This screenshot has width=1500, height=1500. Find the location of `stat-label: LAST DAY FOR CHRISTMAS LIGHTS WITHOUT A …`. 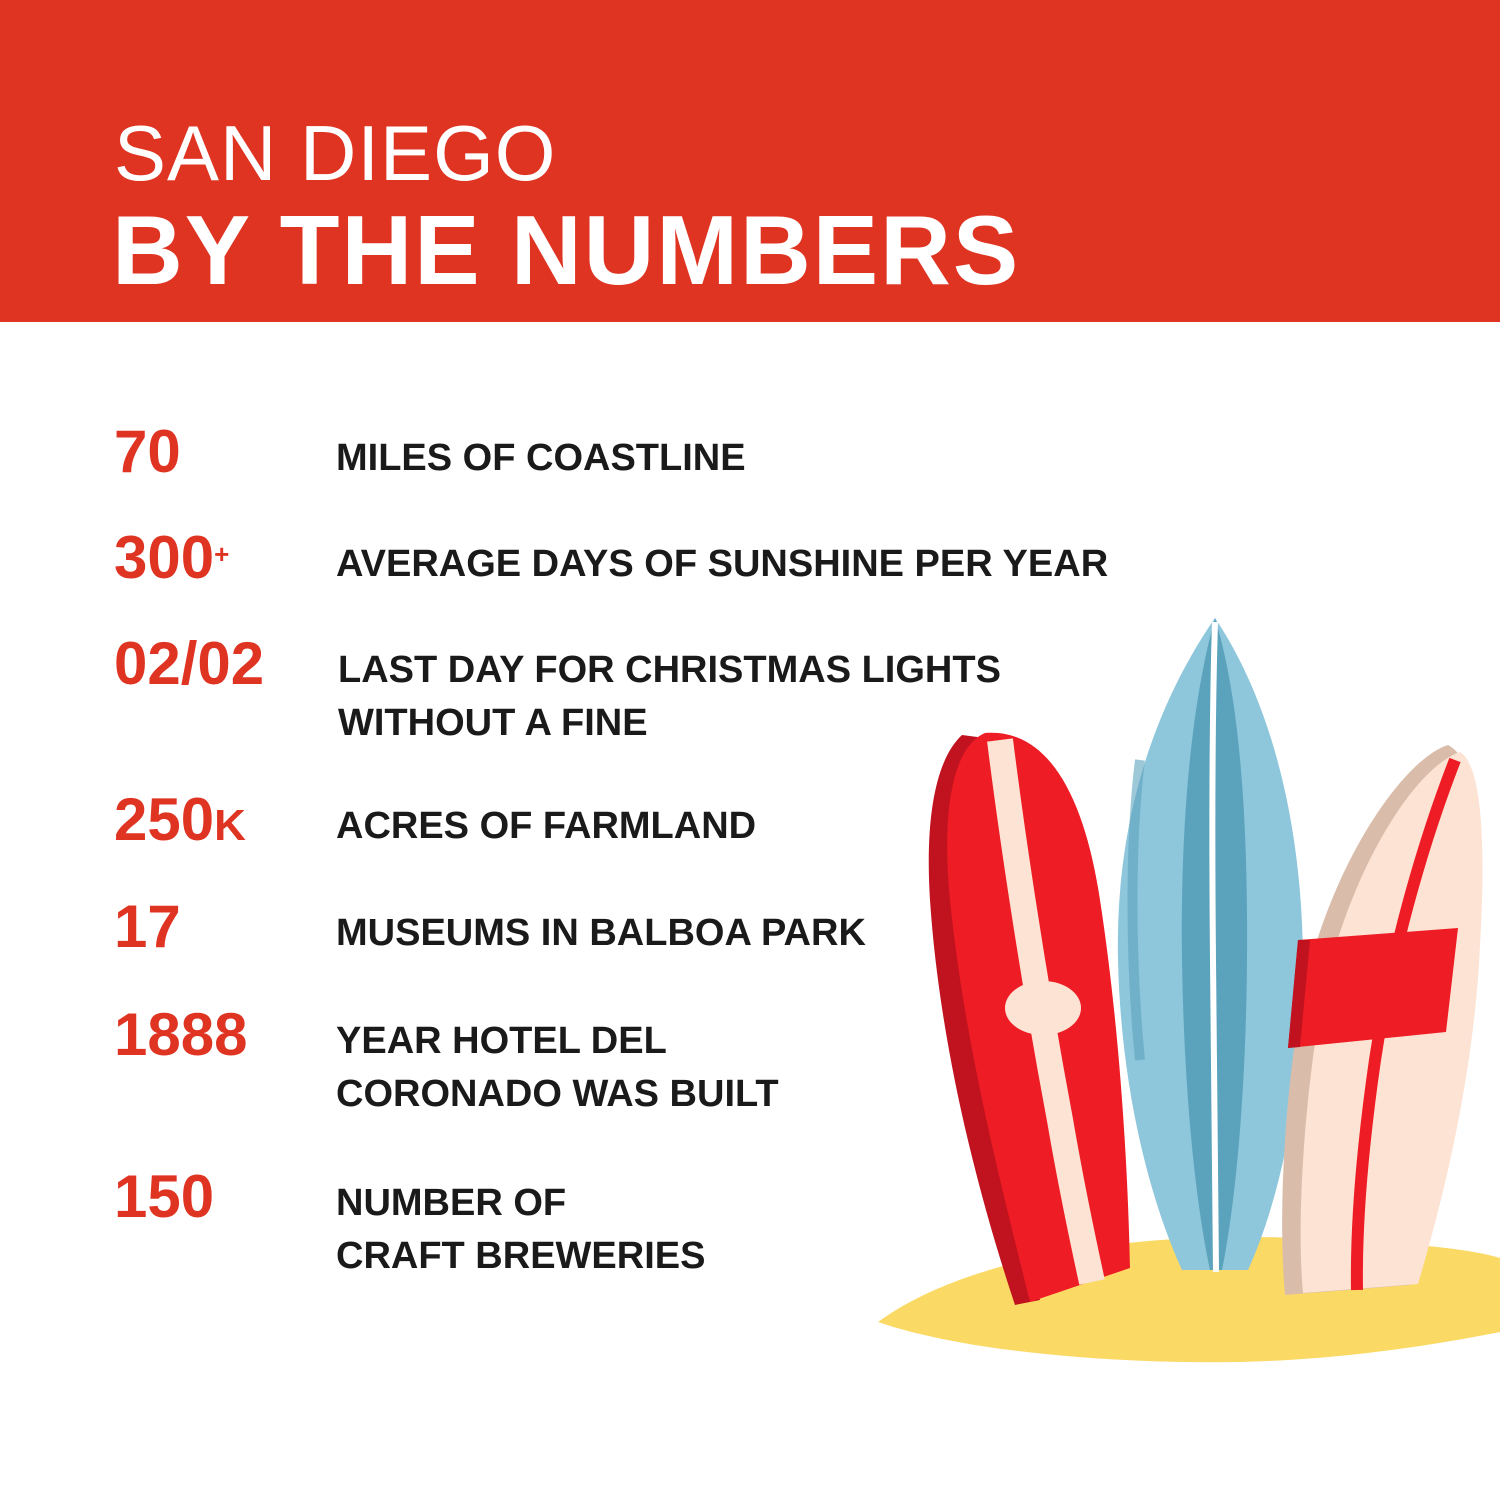

stat-label: LAST DAY FOR CHRISTMAS LIGHTS WITHOUT A … is located at coordinates (669, 696).